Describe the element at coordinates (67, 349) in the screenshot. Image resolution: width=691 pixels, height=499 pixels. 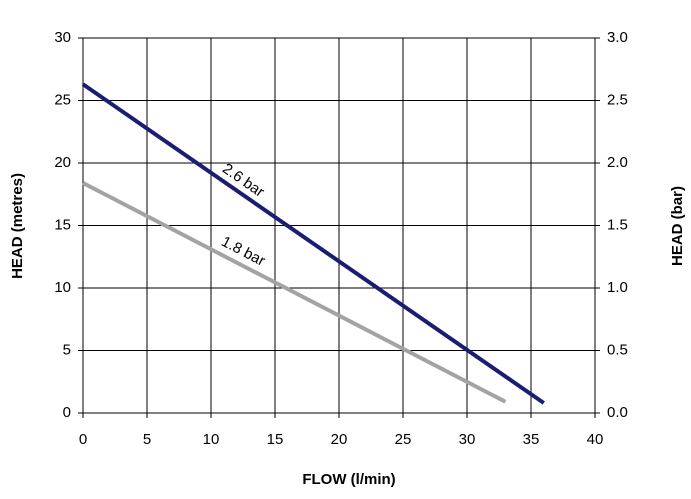
I see `y-tick-label: 5` at that location.